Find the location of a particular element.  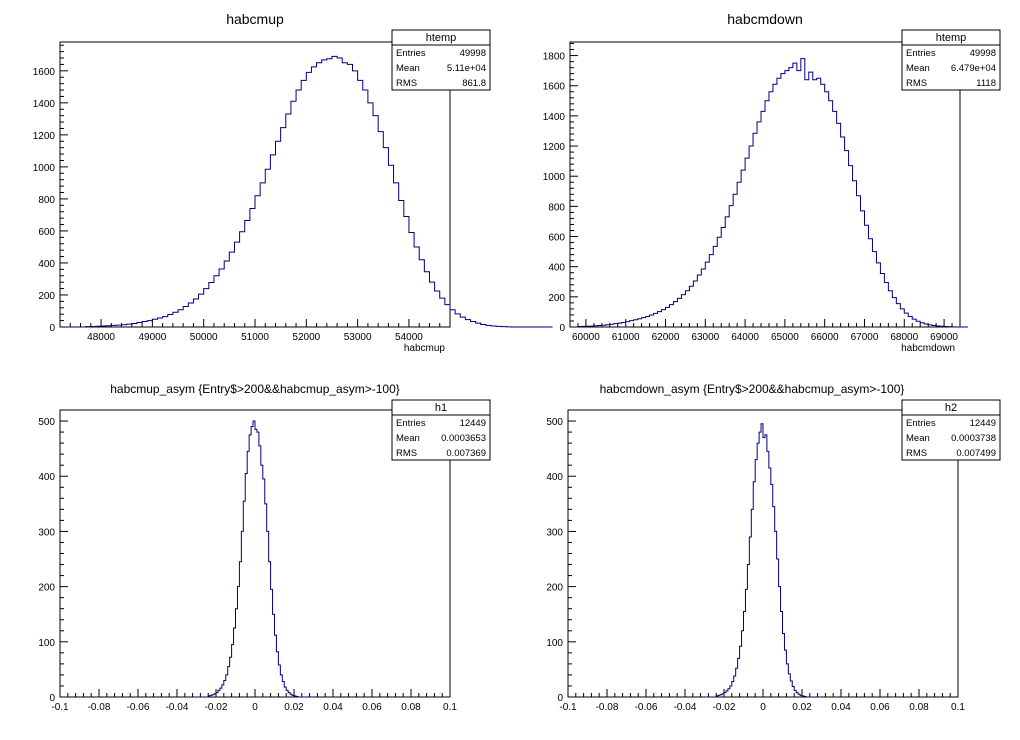

plot-frame is located at coordinates (765, 184).